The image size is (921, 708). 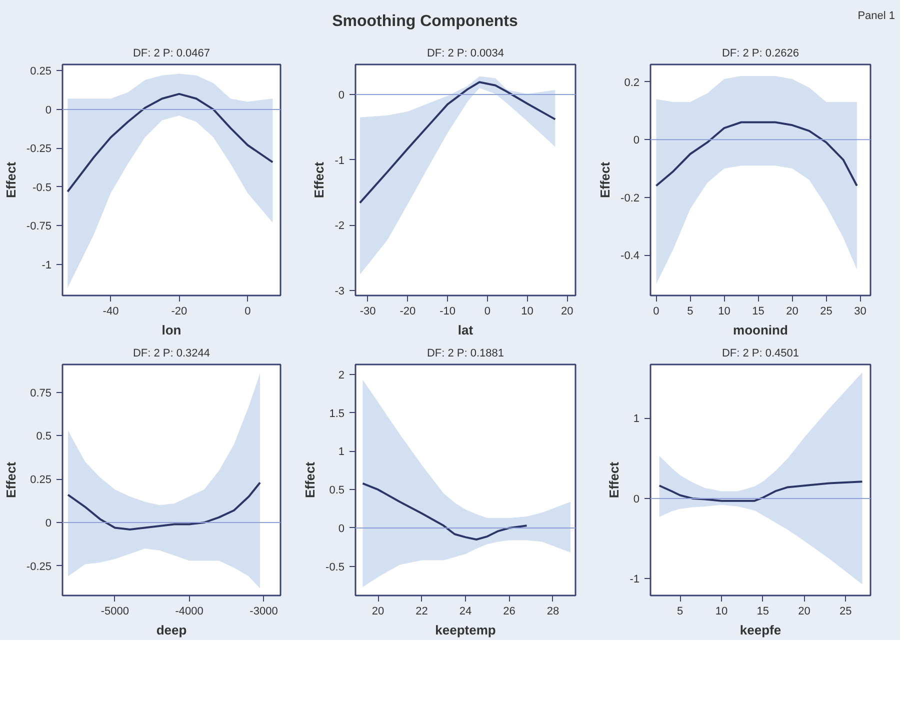 What do you see at coordinates (425, 22) in the screenshot?
I see `text: Smoothing Components` at bounding box center [425, 22].